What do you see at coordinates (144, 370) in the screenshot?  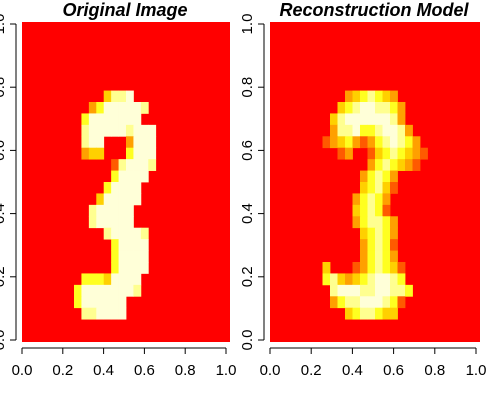 I see `x-tick-label: 0.6` at bounding box center [144, 370].